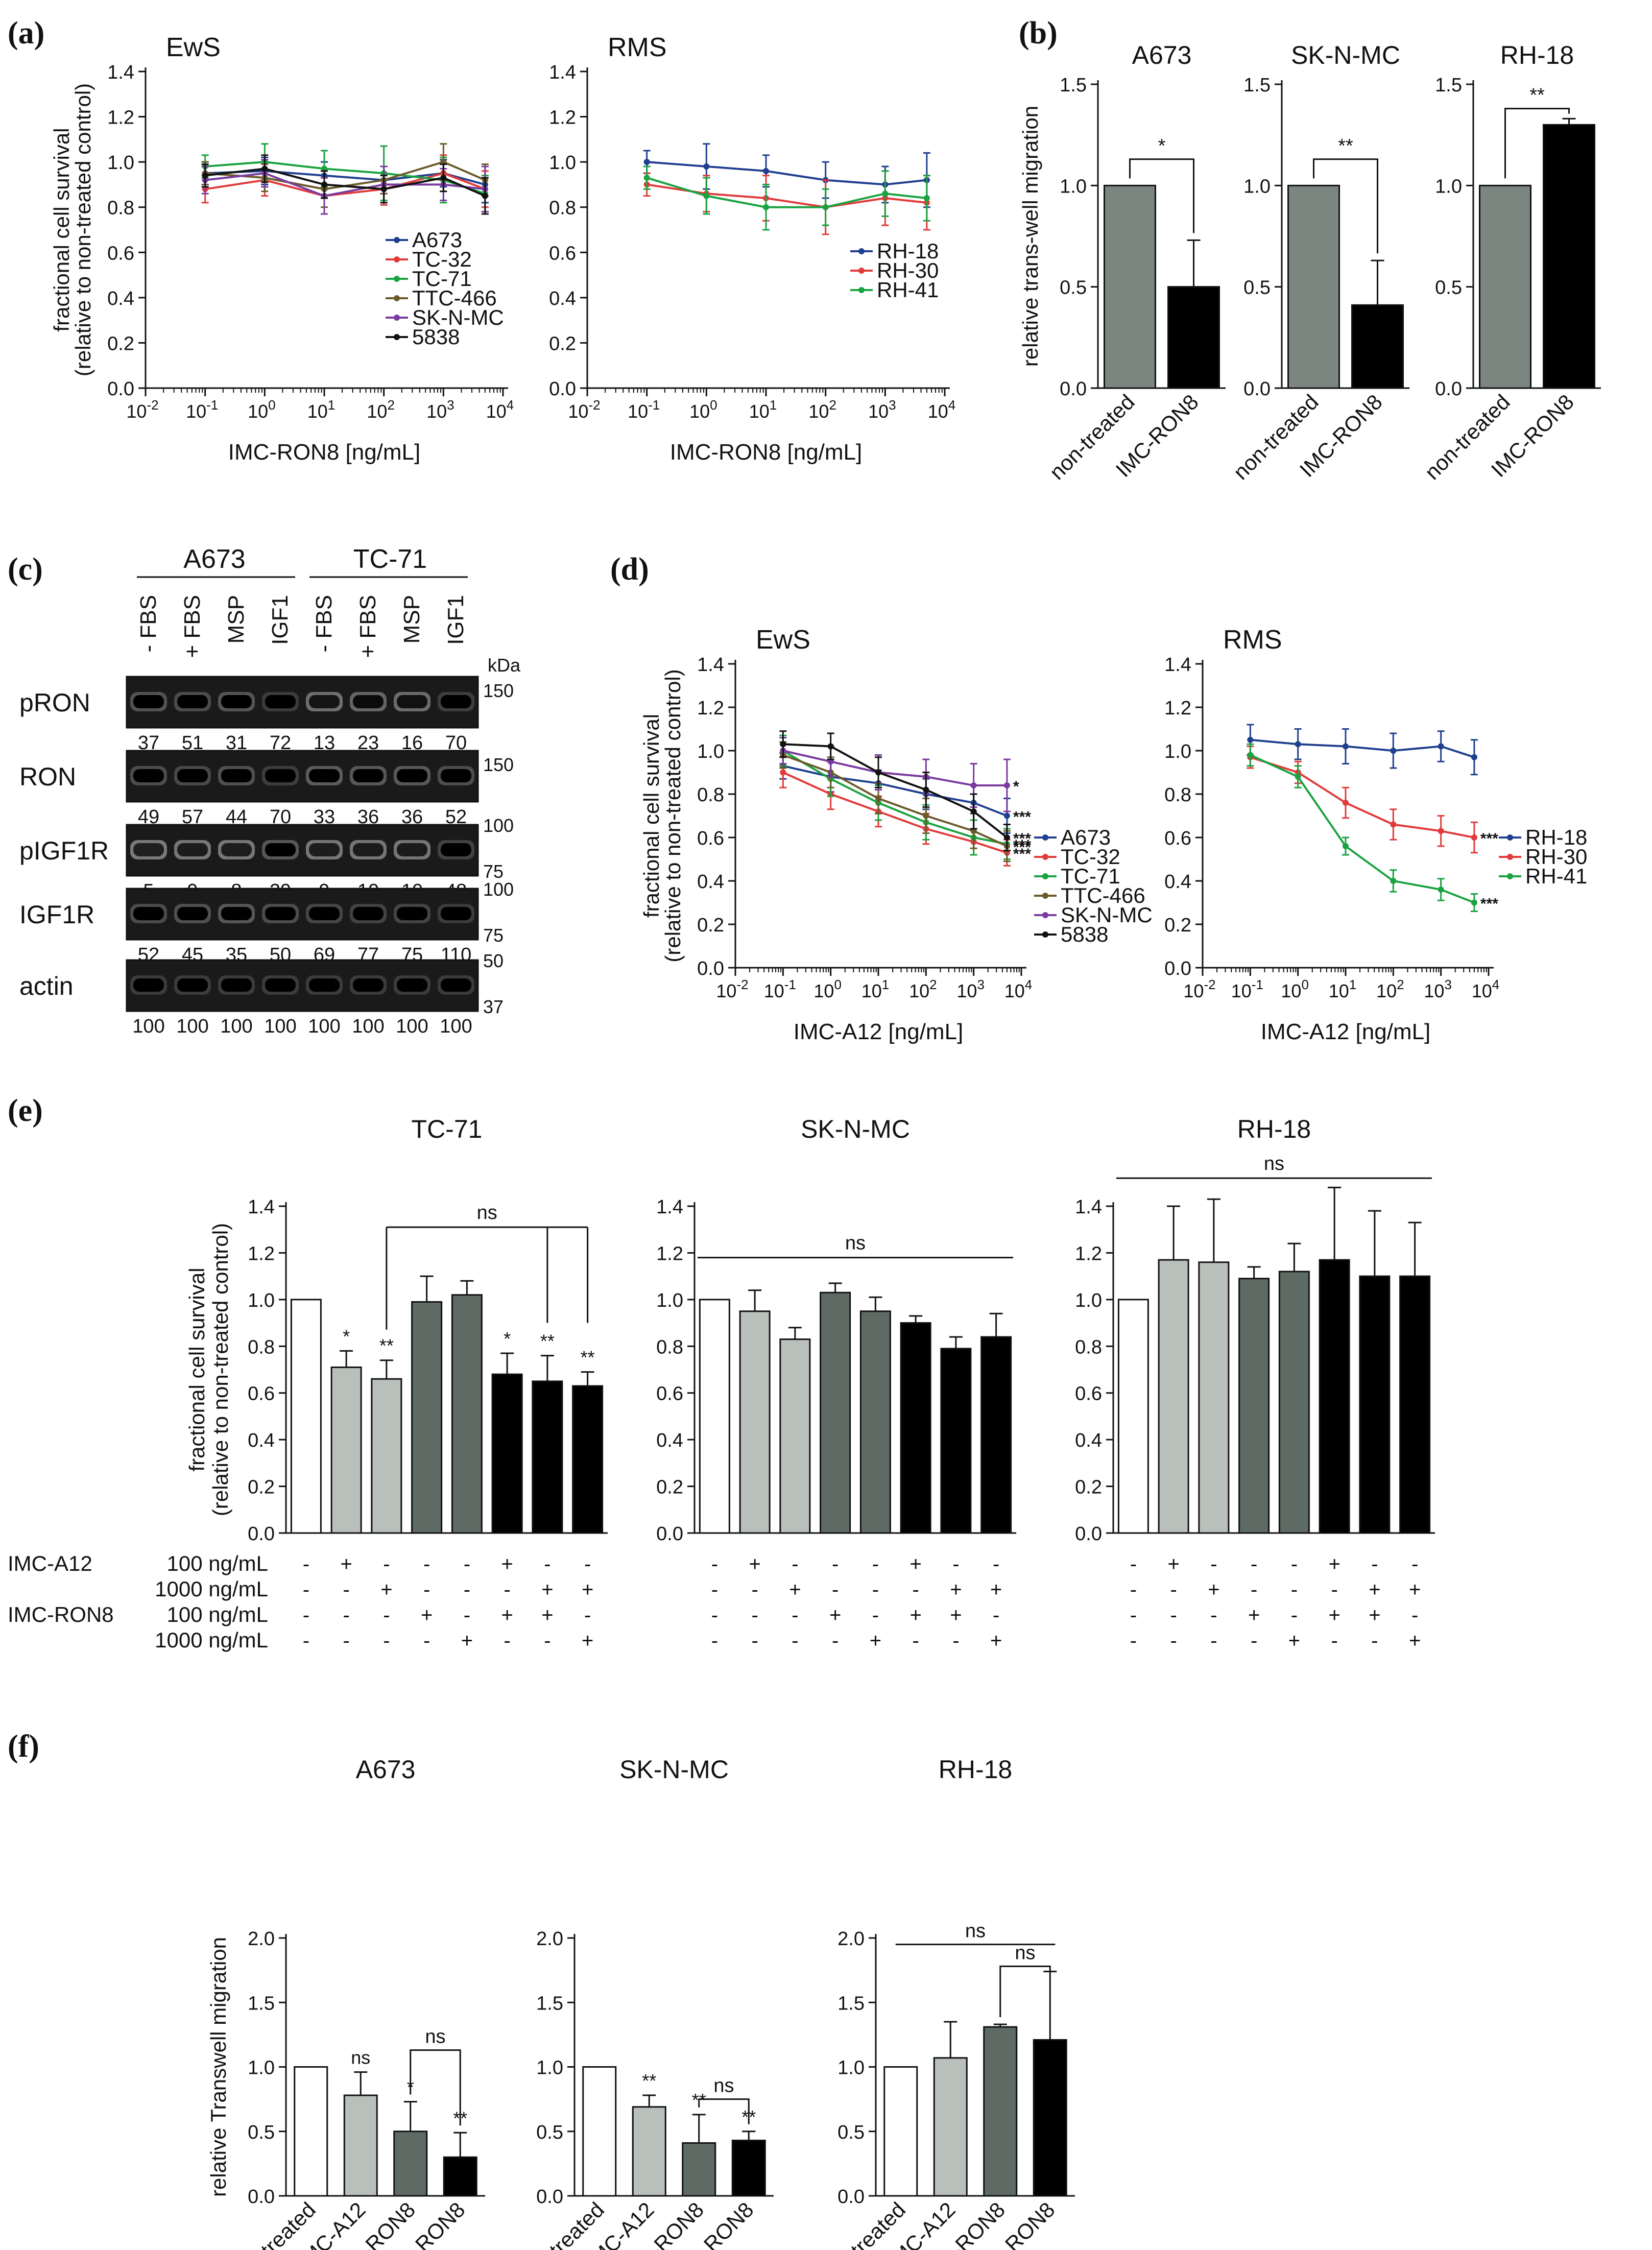  What do you see at coordinates (1103, 895) in the screenshot?
I see `legend-label: TTC-466` at bounding box center [1103, 895].